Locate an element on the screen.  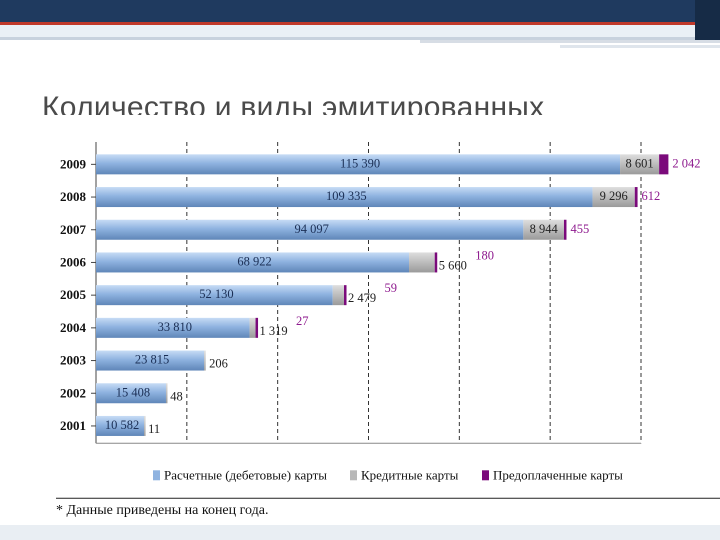
data-label-2001-debit: 10 582 is located at coordinates (122, 425).